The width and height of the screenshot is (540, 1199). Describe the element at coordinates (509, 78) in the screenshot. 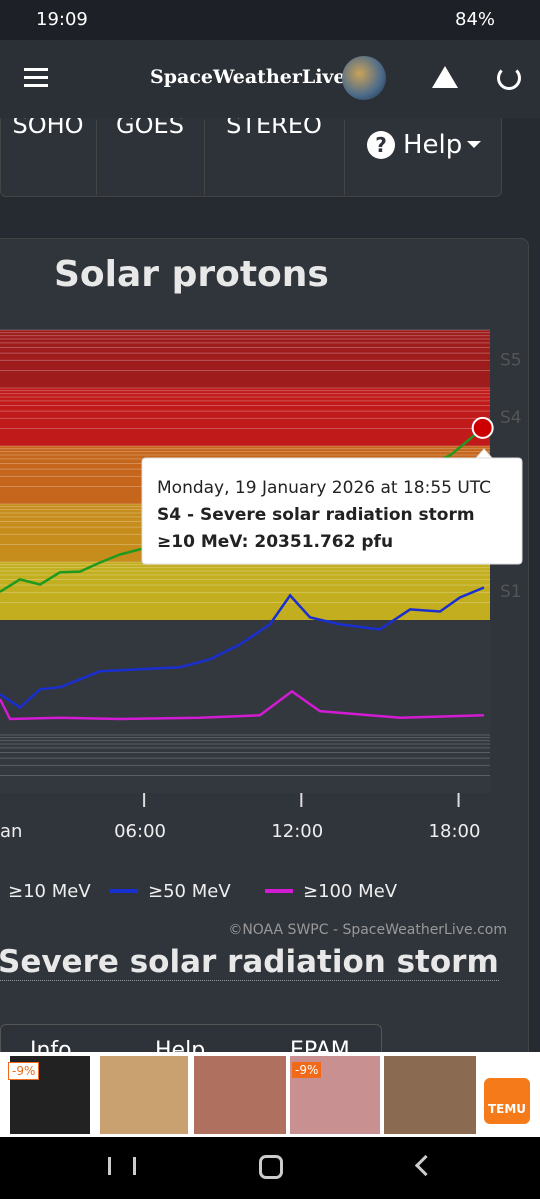

I see `refresh-button` at that location.